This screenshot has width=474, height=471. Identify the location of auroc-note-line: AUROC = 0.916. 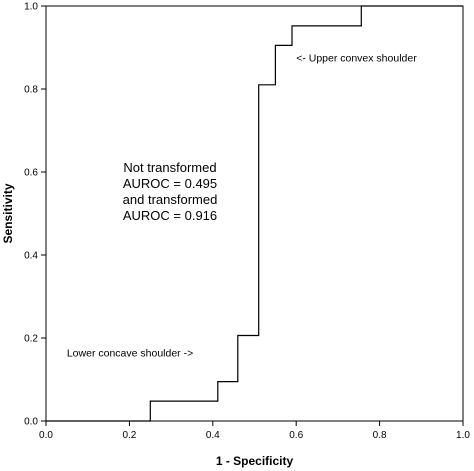
(170, 215).